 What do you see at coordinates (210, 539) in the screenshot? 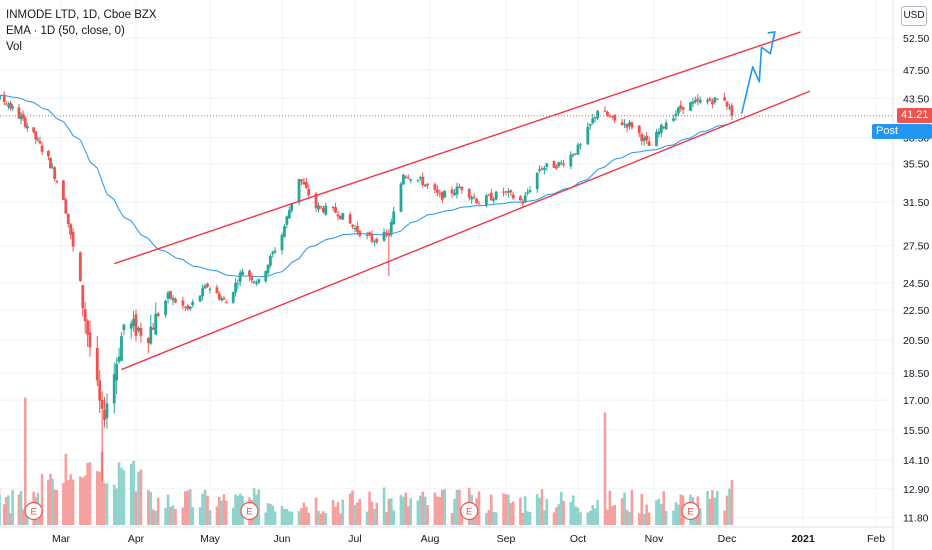
I see `x-tick-label: May` at bounding box center [210, 539].